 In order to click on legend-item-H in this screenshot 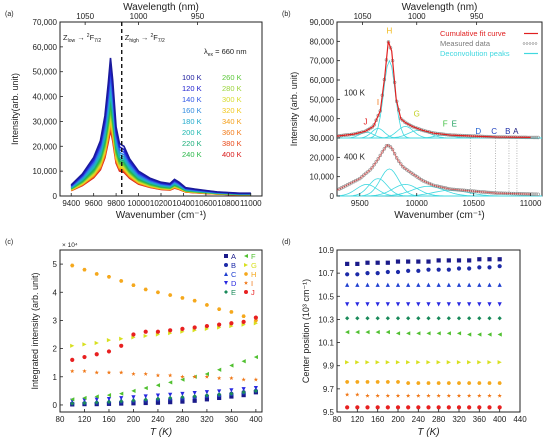, I will do `click(246, 274)`.